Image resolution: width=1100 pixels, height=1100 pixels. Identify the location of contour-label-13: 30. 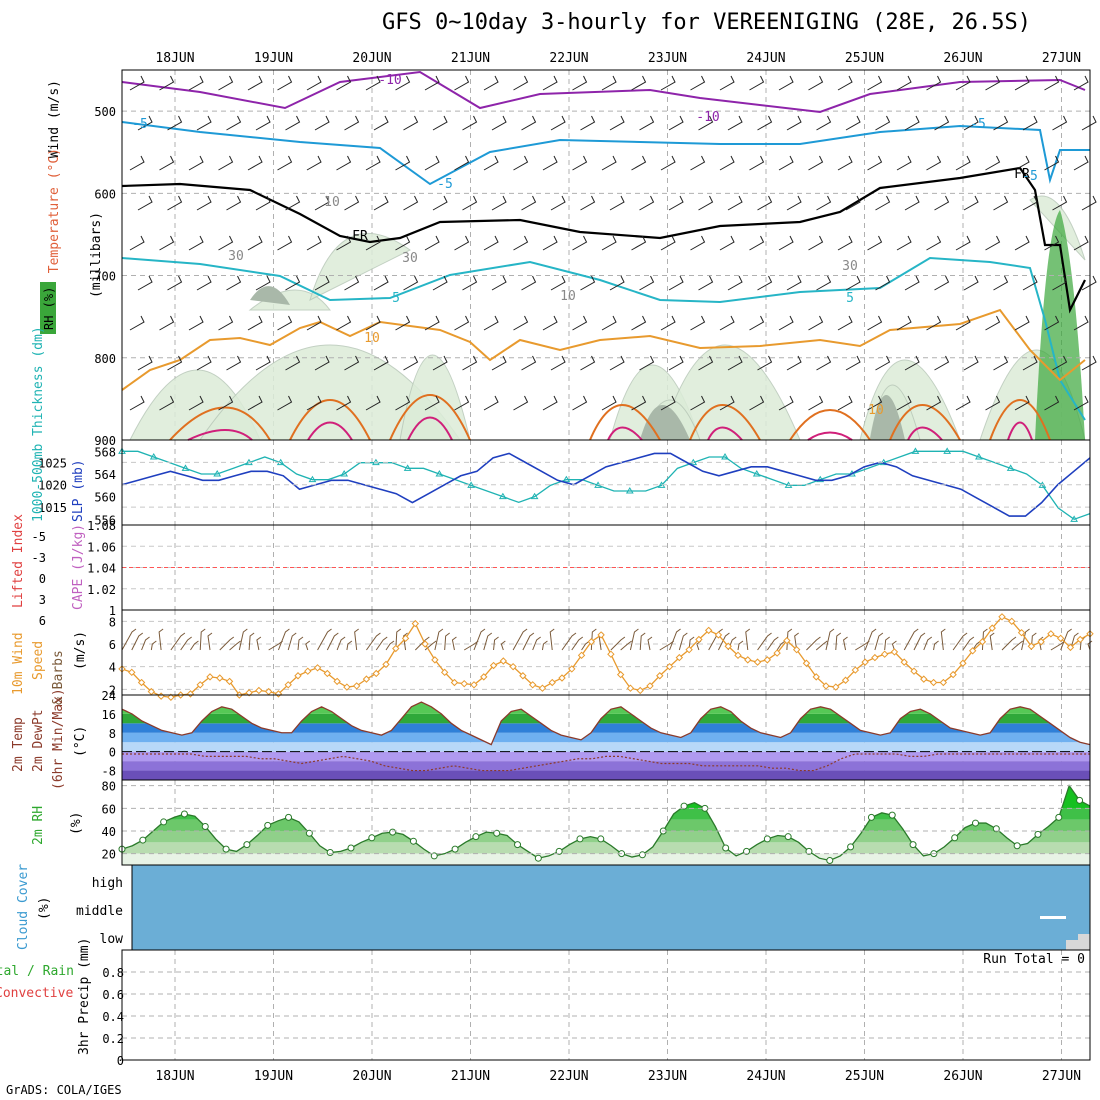
(410, 258).